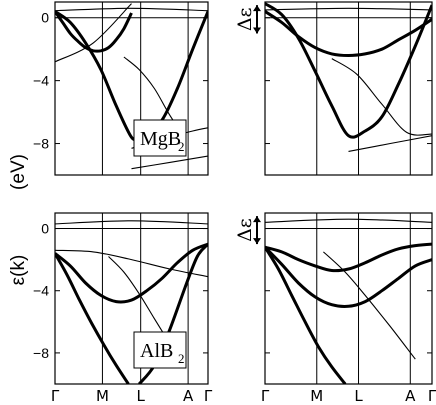 The width and height of the screenshot is (436, 405). I want to click on y-axis-label-dispersion: ε(k), so click(18, 270).